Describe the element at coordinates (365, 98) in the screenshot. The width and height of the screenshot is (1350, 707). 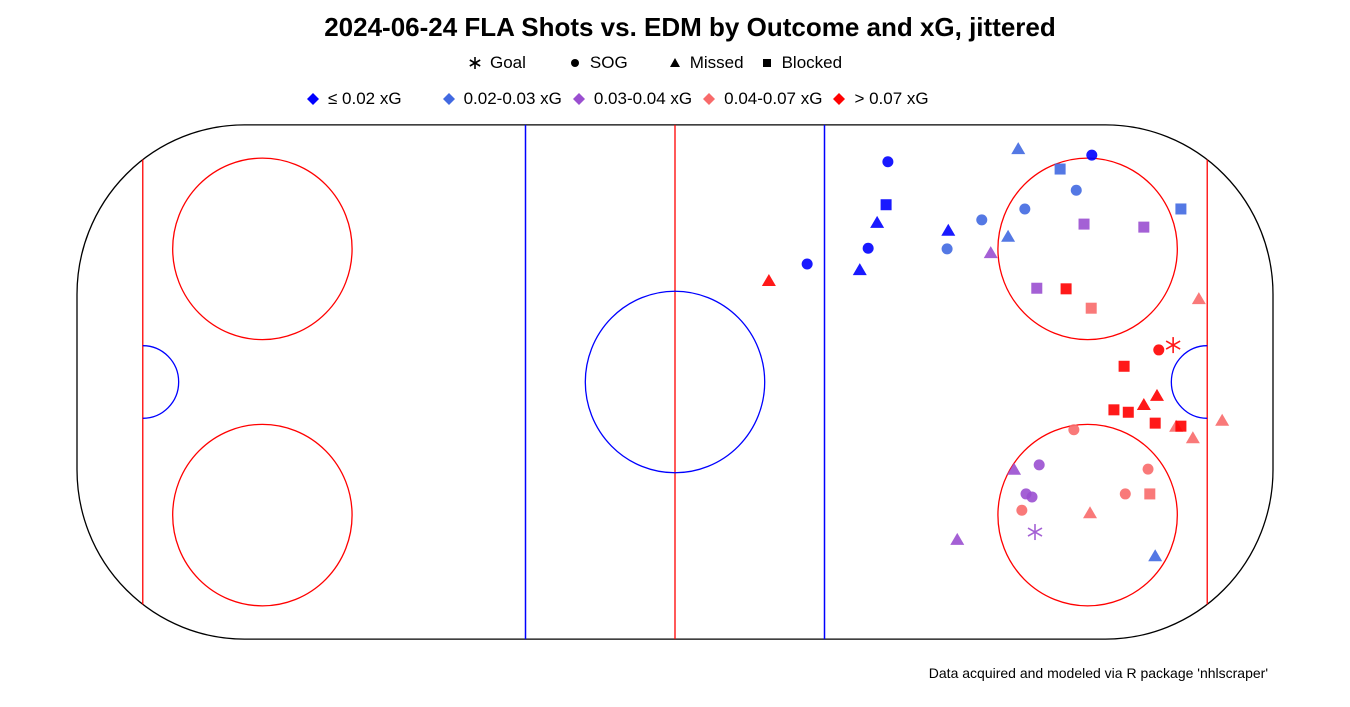
I see `legend-label: ≤ 0.02 xG` at that location.